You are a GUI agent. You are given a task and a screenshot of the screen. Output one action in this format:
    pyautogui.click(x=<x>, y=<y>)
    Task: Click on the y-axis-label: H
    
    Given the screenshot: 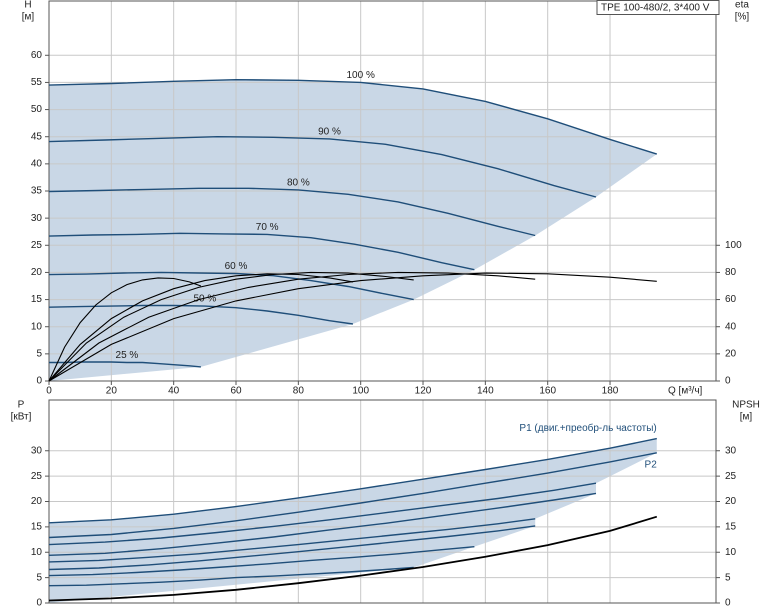 What is the action you would take?
    pyautogui.click(x=27, y=5)
    